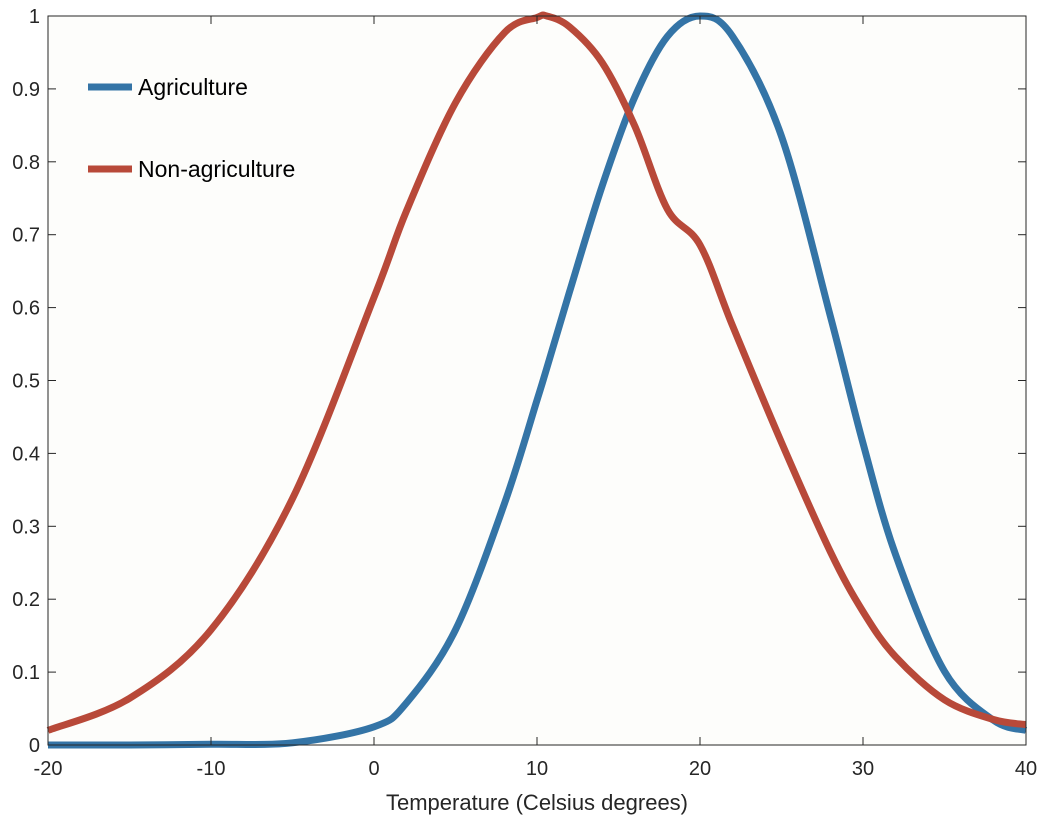 This screenshot has width=1060, height=828. I want to click on x-tick-label: 30, so click(863, 769).